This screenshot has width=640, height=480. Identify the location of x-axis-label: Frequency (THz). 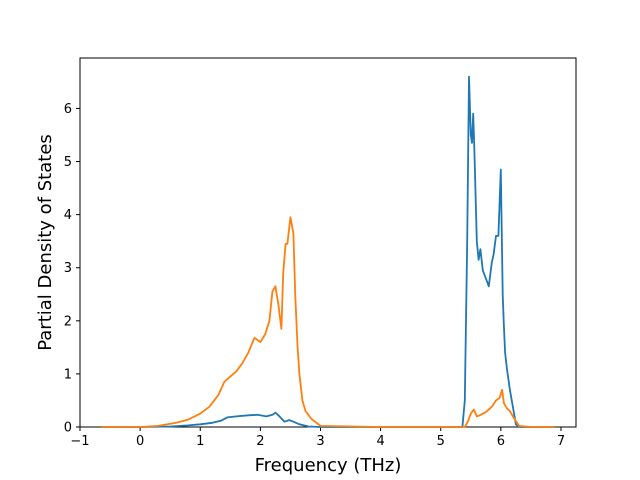
(328, 465).